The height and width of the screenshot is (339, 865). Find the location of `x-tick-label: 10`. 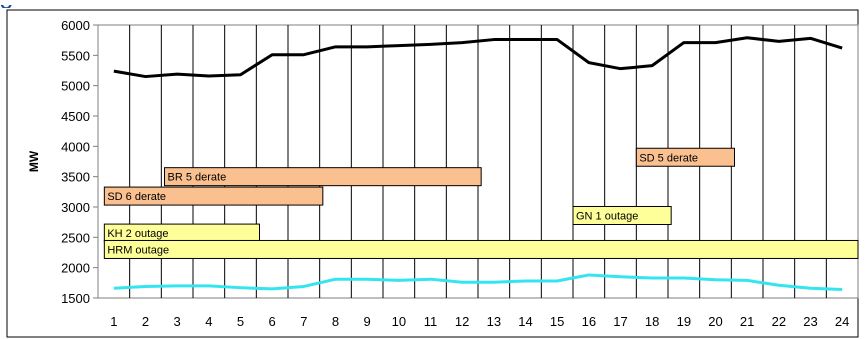

x-tick-label: 10 is located at coordinates (399, 321).